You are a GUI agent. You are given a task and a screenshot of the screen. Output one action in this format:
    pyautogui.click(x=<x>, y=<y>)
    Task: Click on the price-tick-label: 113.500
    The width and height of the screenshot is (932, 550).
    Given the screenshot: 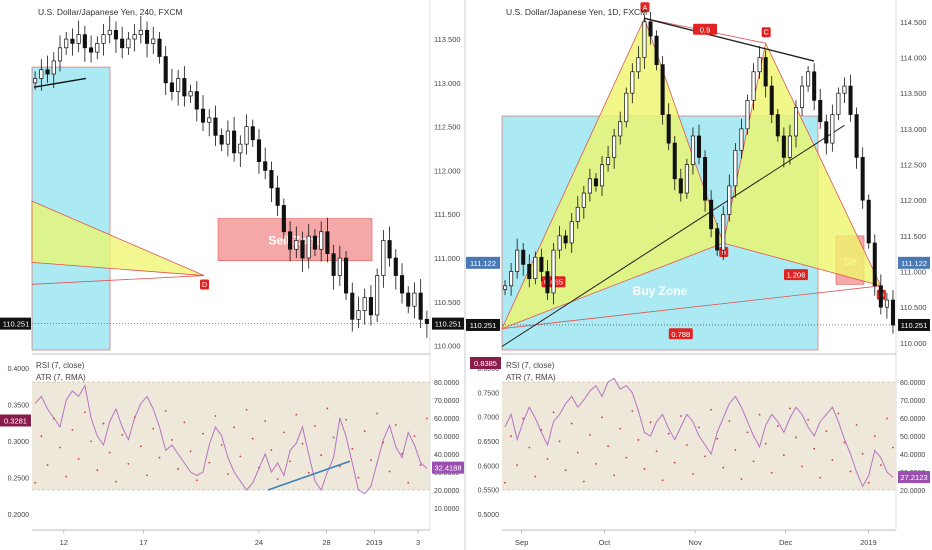 What is the action you would take?
    pyautogui.click(x=447, y=39)
    